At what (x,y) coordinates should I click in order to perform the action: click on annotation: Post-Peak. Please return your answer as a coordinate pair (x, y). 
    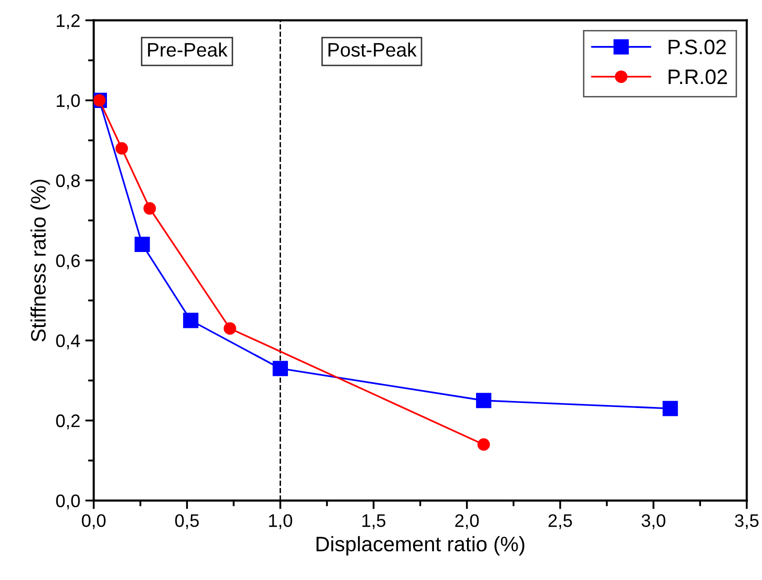
    Looking at the image, I should click on (372, 49).